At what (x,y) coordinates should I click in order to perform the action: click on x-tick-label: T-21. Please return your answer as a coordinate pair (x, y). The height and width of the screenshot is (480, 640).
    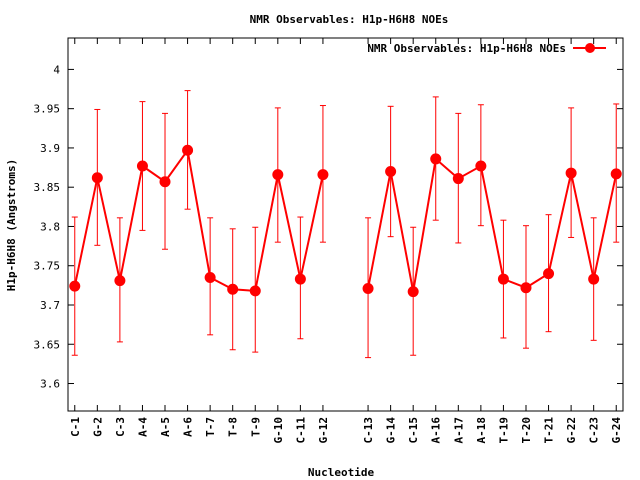
    Looking at the image, I should click on (549, 430).